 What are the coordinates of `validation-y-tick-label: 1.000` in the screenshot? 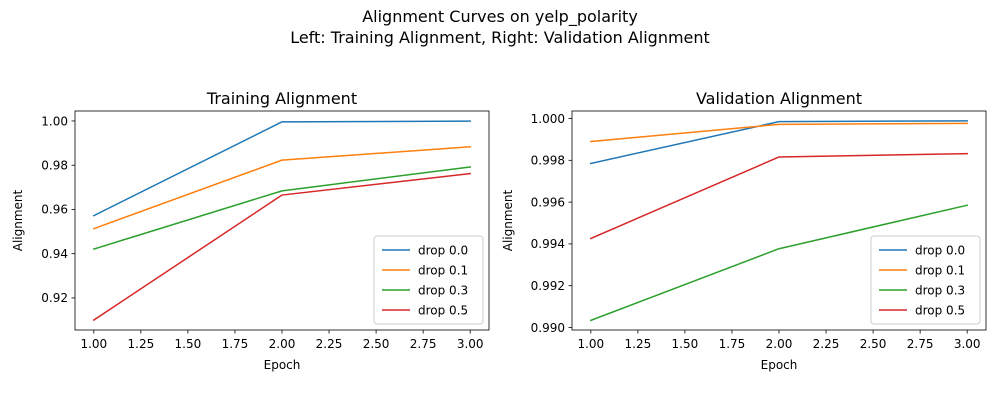 It's located at (548, 119).